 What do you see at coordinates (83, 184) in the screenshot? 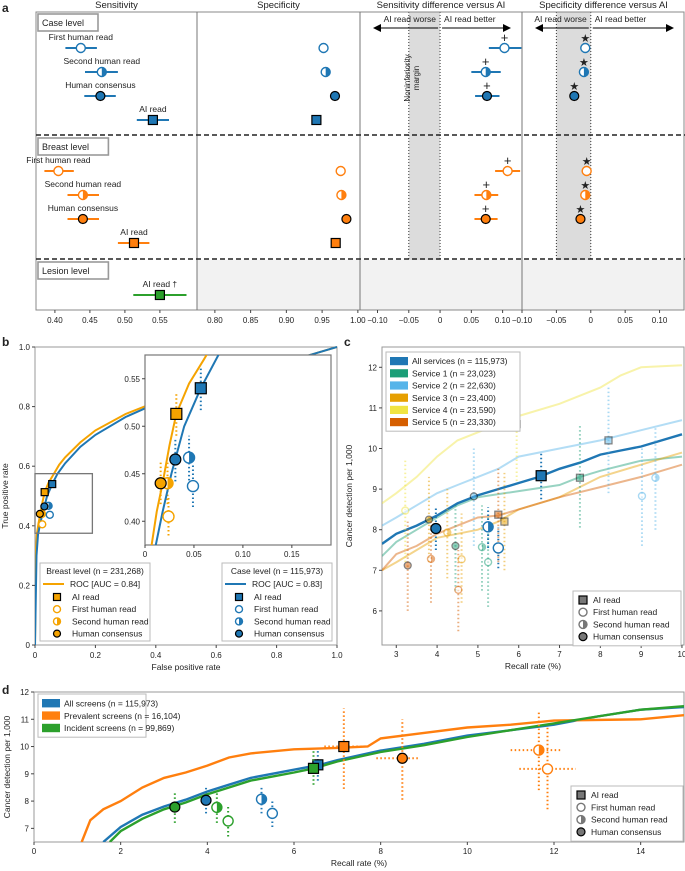
I see `row-label: Second human read` at bounding box center [83, 184].